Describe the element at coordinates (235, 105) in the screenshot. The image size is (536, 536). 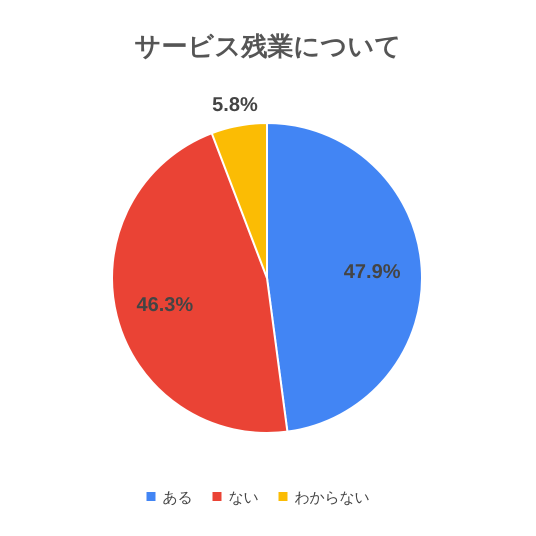
I see `data-label: 5.8%` at that location.